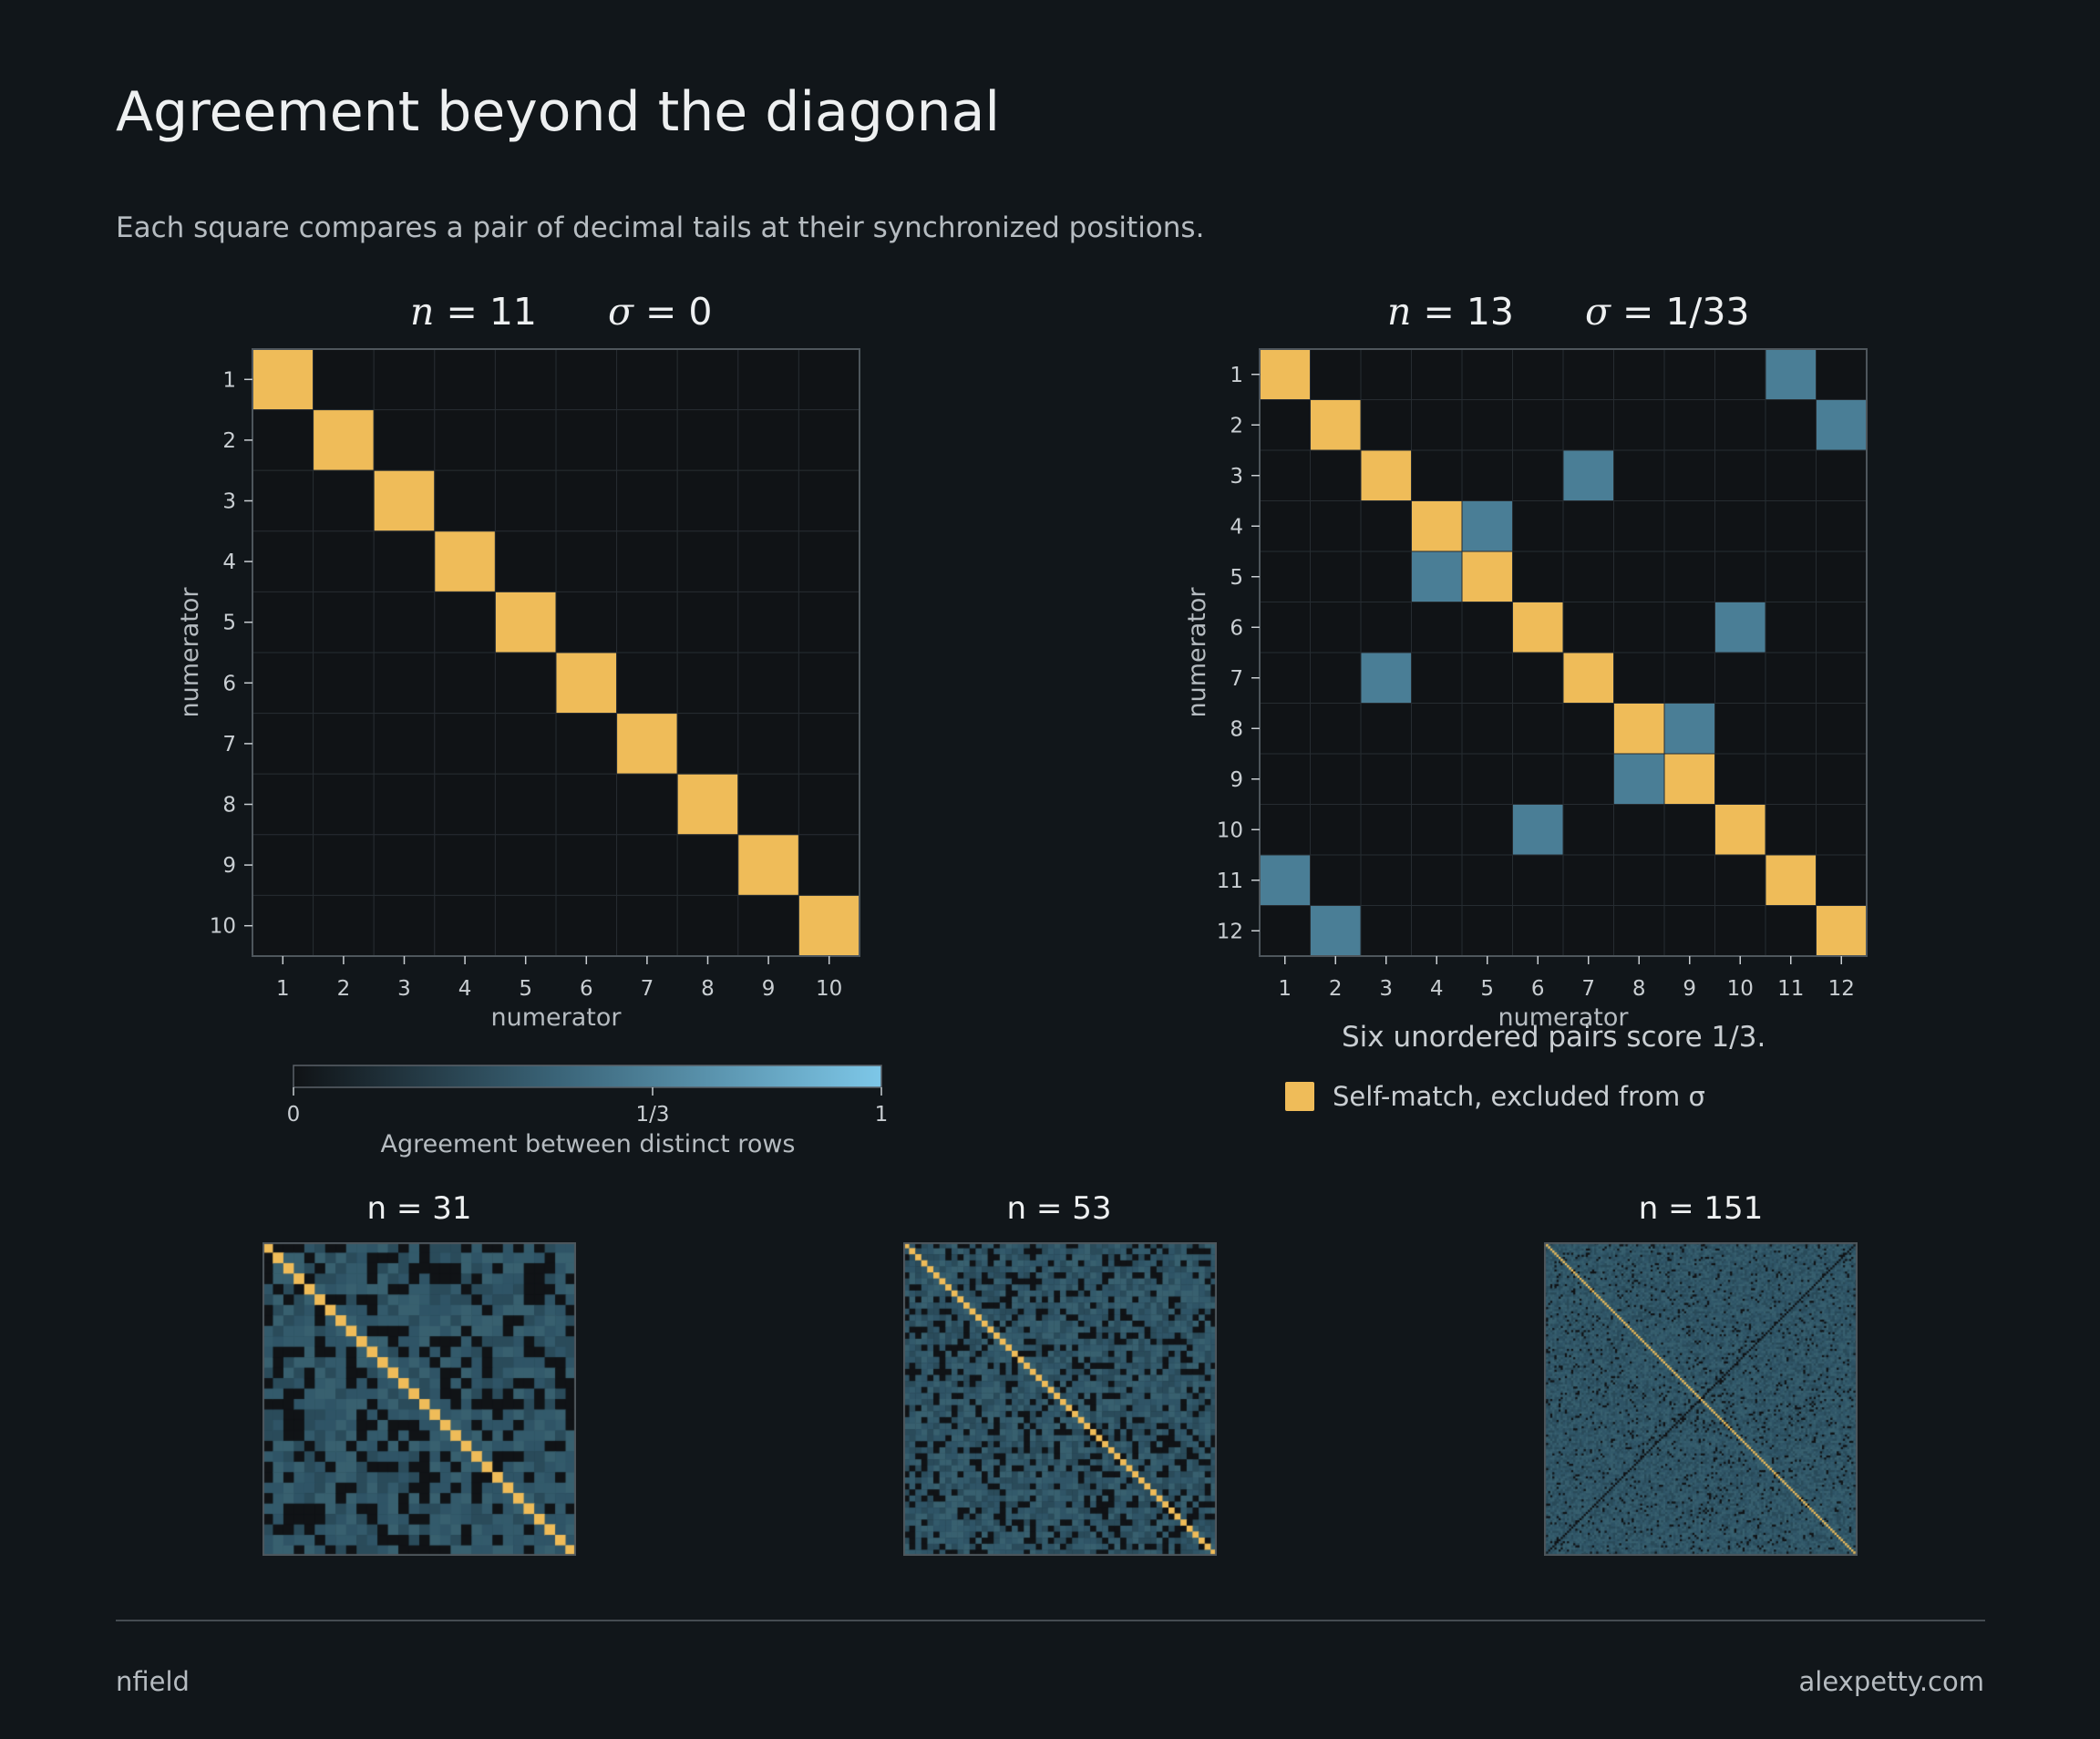  Describe the element at coordinates (513, 312) in the screenshot. I see `chart1-n-value: 11` at that location.